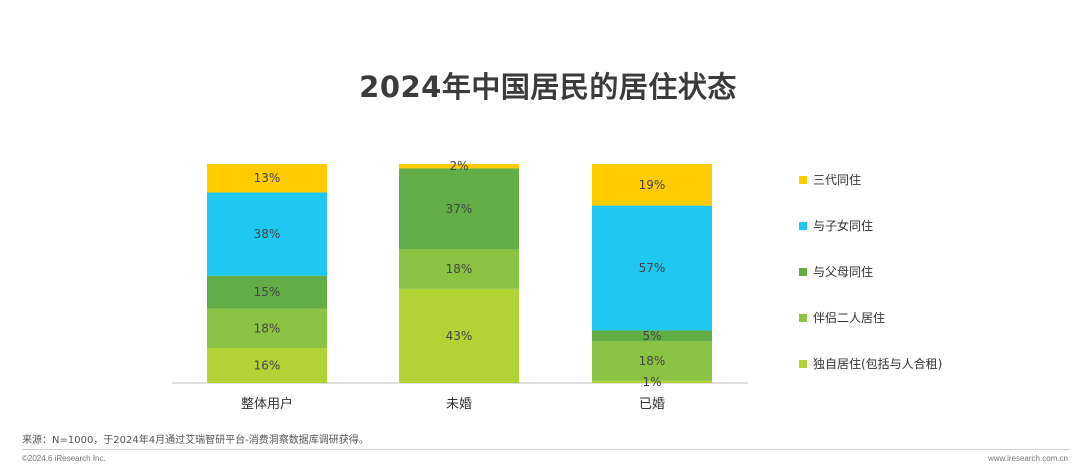 This screenshot has width=1080, height=468. Describe the element at coordinates (1027, 458) in the screenshot. I see `website-link: www.iresearch.com.cn` at that location.